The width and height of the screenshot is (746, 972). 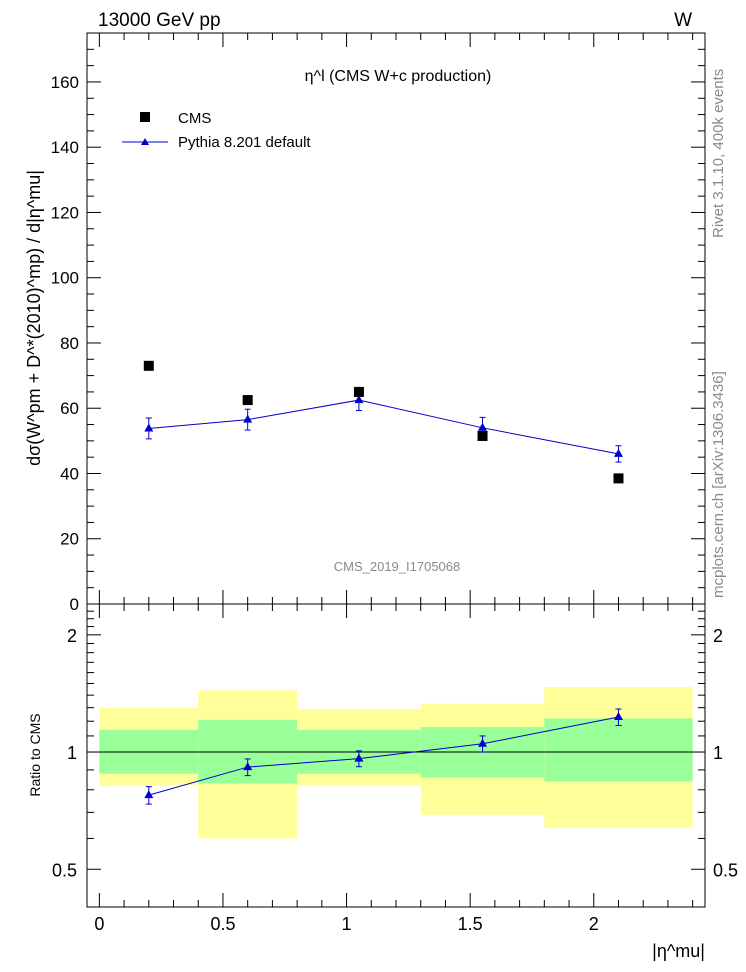 I want to click on main-ytick-label: 20, so click(x=69, y=539).